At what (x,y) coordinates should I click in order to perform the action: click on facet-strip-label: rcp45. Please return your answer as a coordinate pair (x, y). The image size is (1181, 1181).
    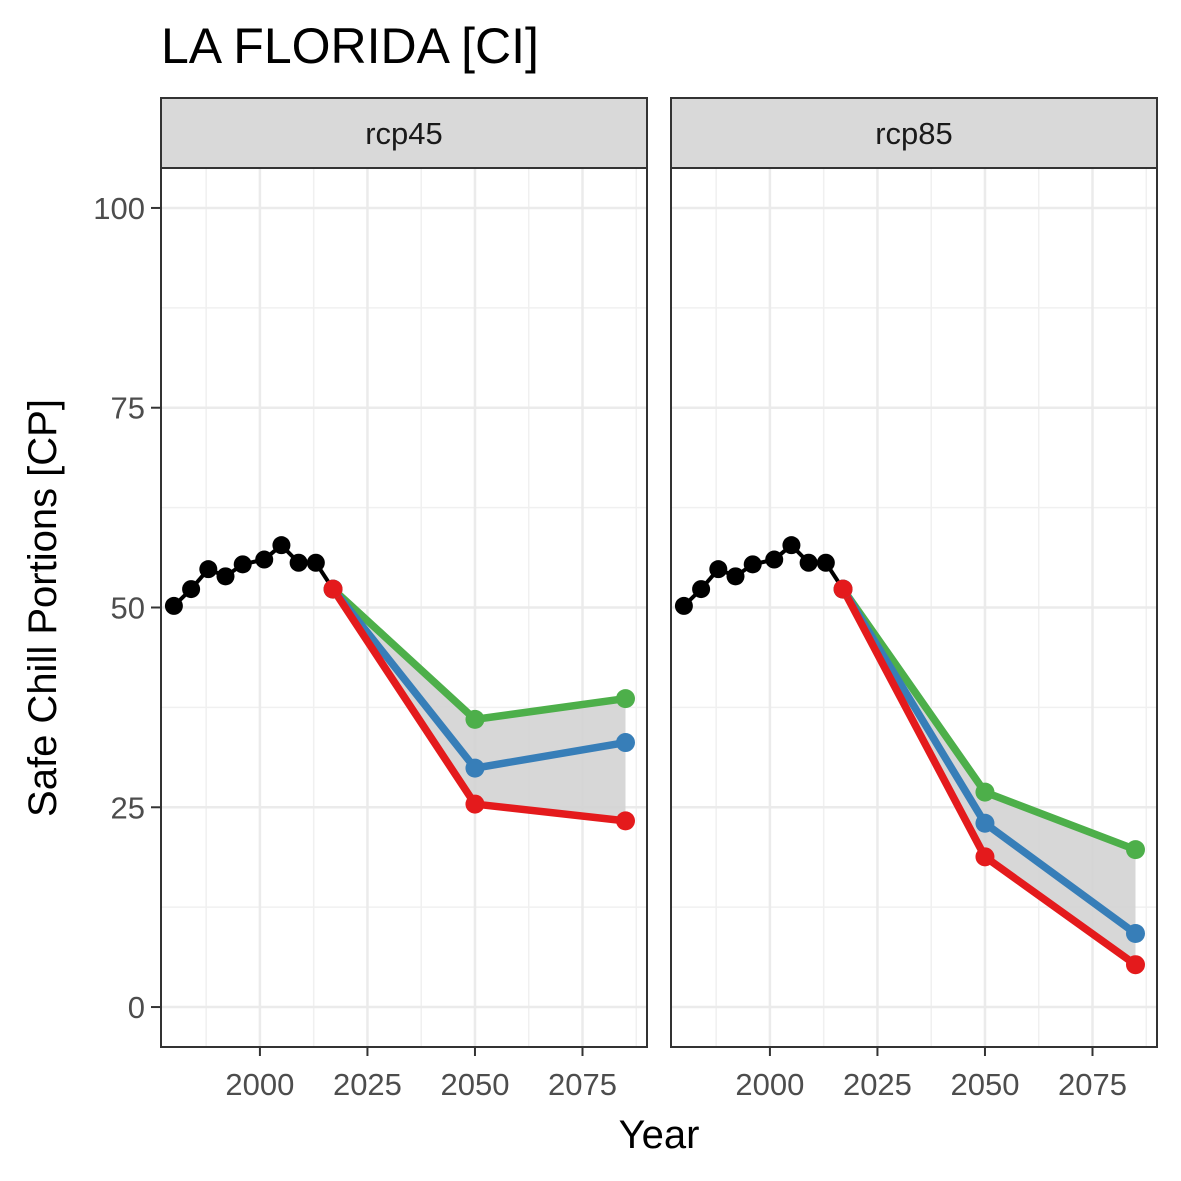
    Looking at the image, I should click on (404, 133).